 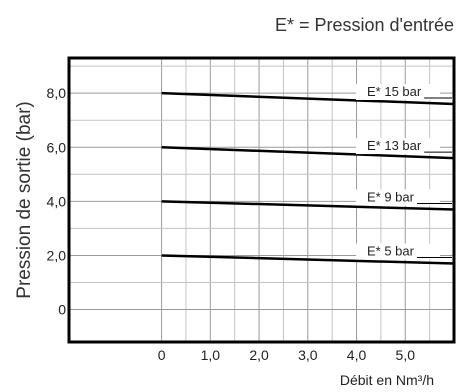 What do you see at coordinates (406, 355) in the screenshot?
I see `x-tick-label: 5,0` at bounding box center [406, 355].